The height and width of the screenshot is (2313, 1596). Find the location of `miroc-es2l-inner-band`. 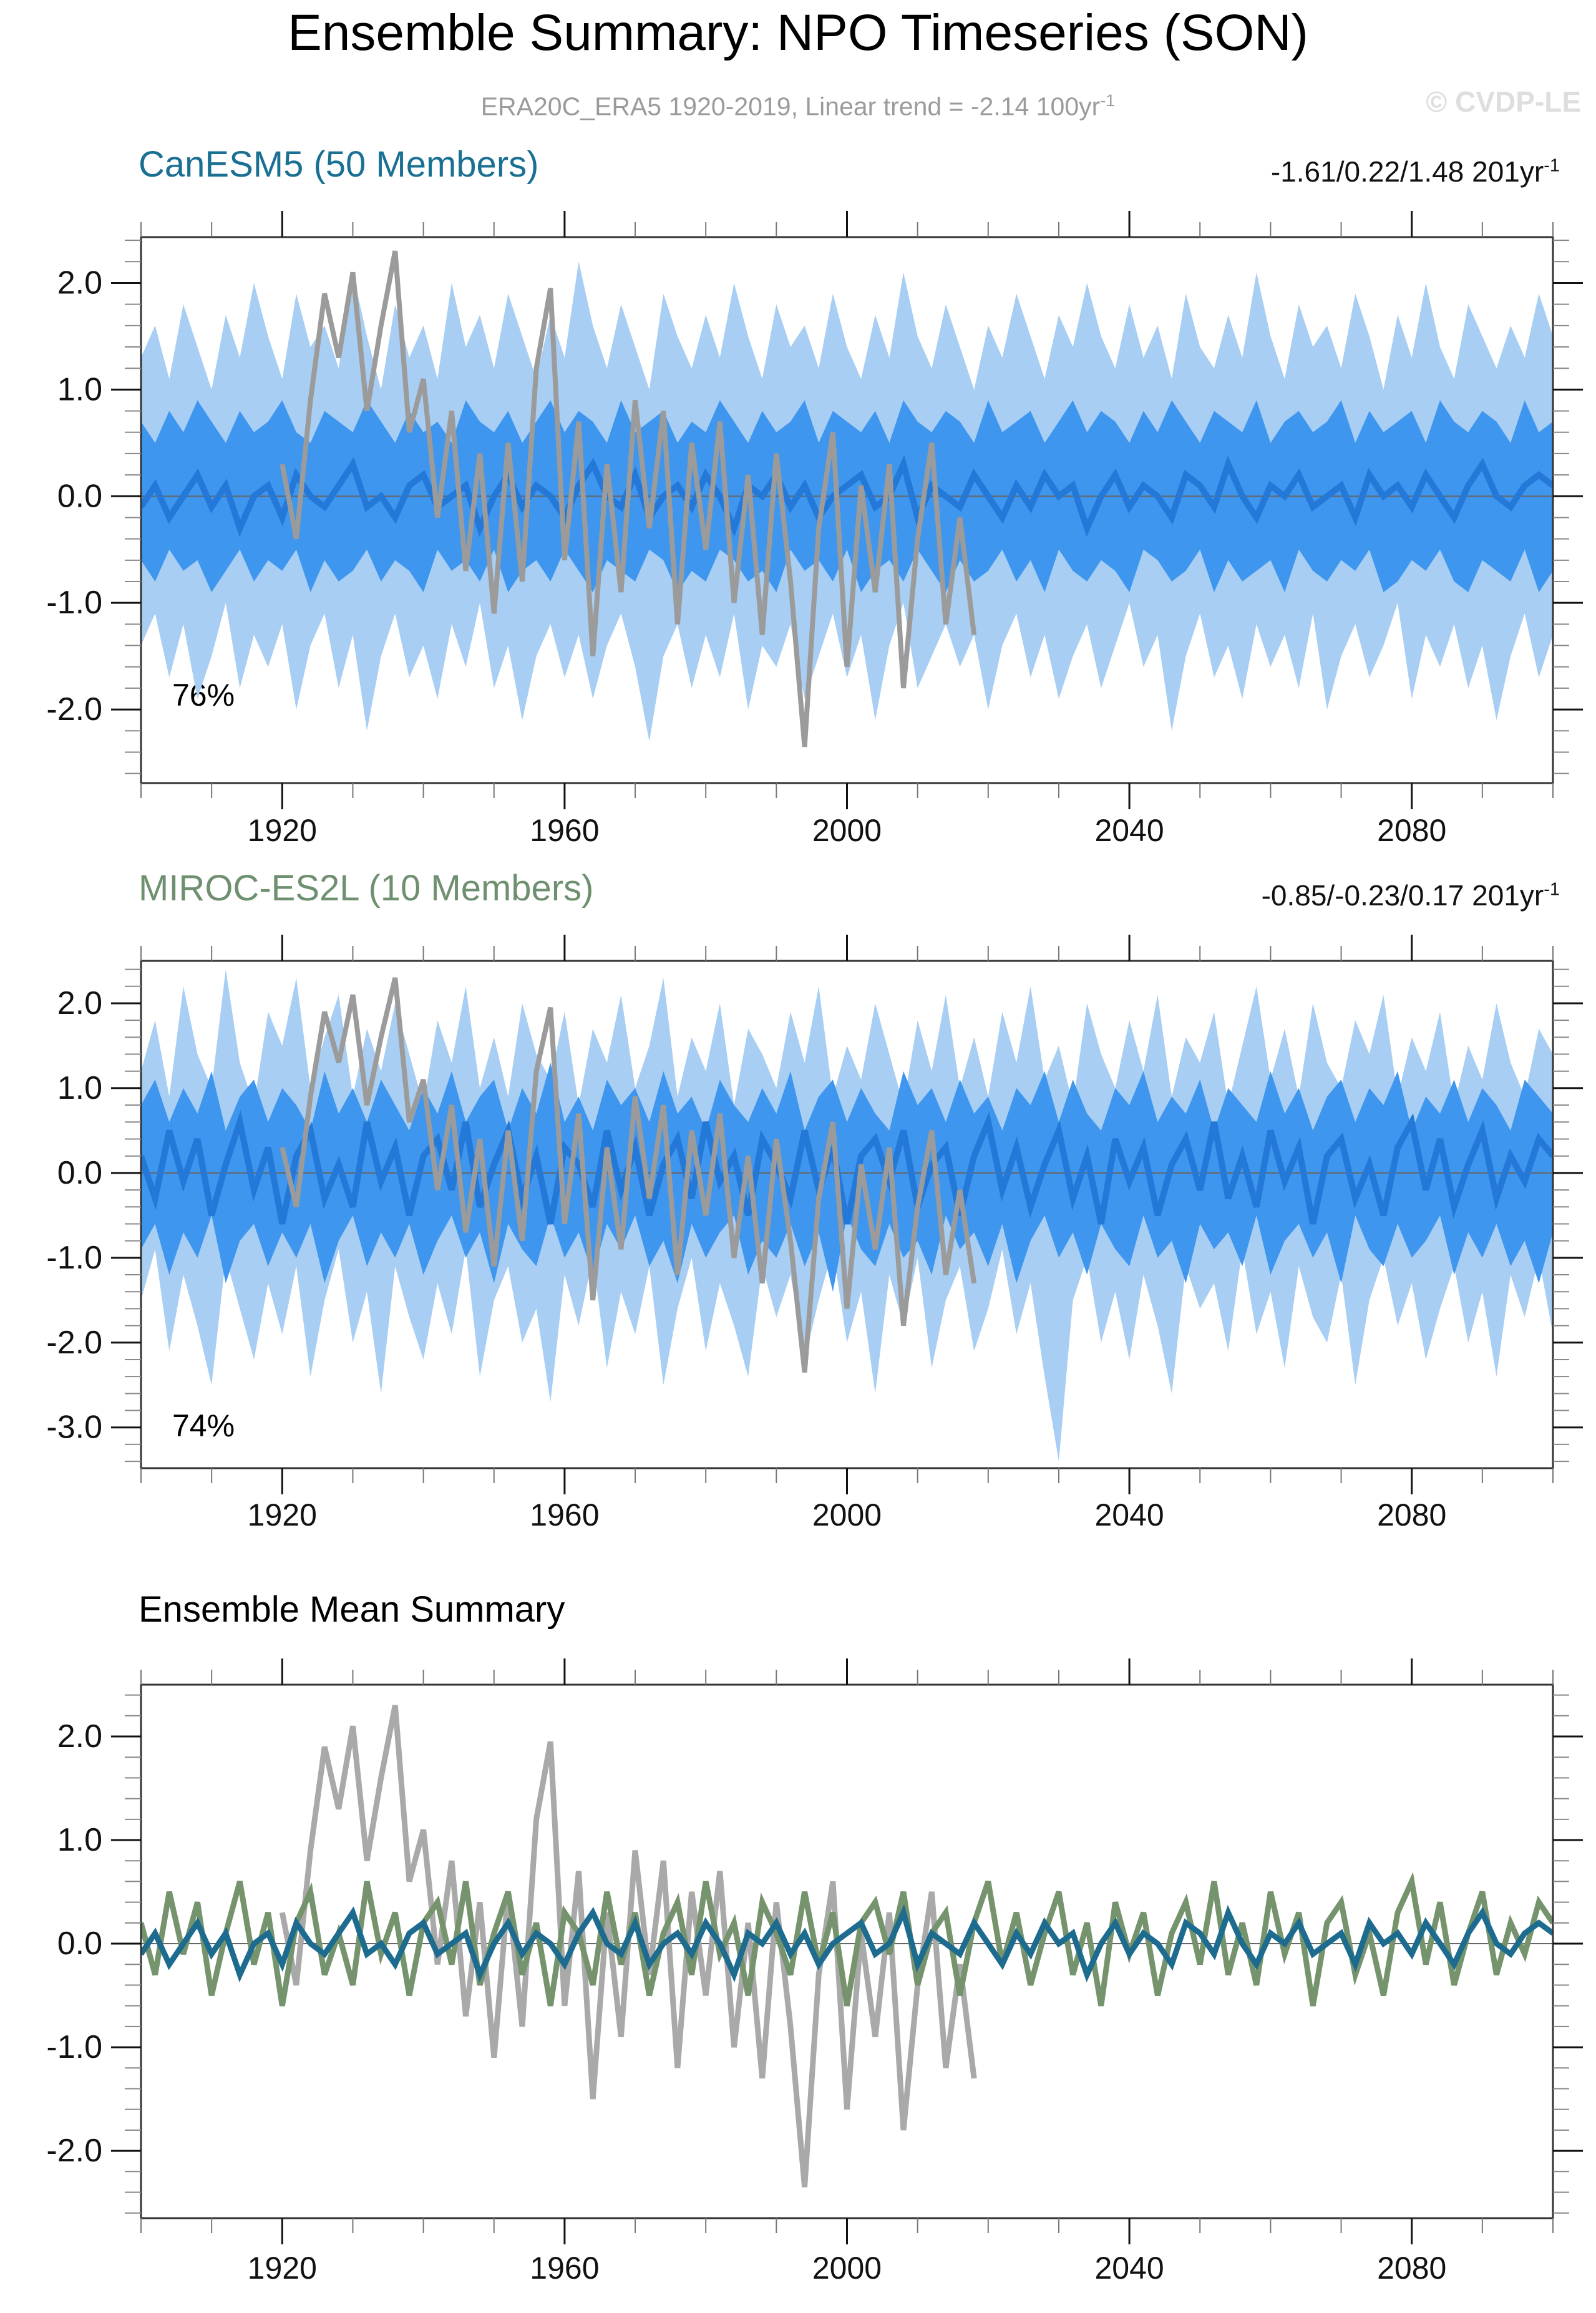

miroc-es2l-inner-band is located at coordinates (847, 1177).